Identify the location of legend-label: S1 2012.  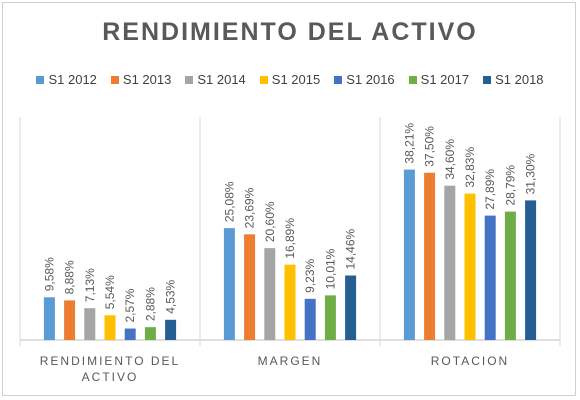
(72, 79).